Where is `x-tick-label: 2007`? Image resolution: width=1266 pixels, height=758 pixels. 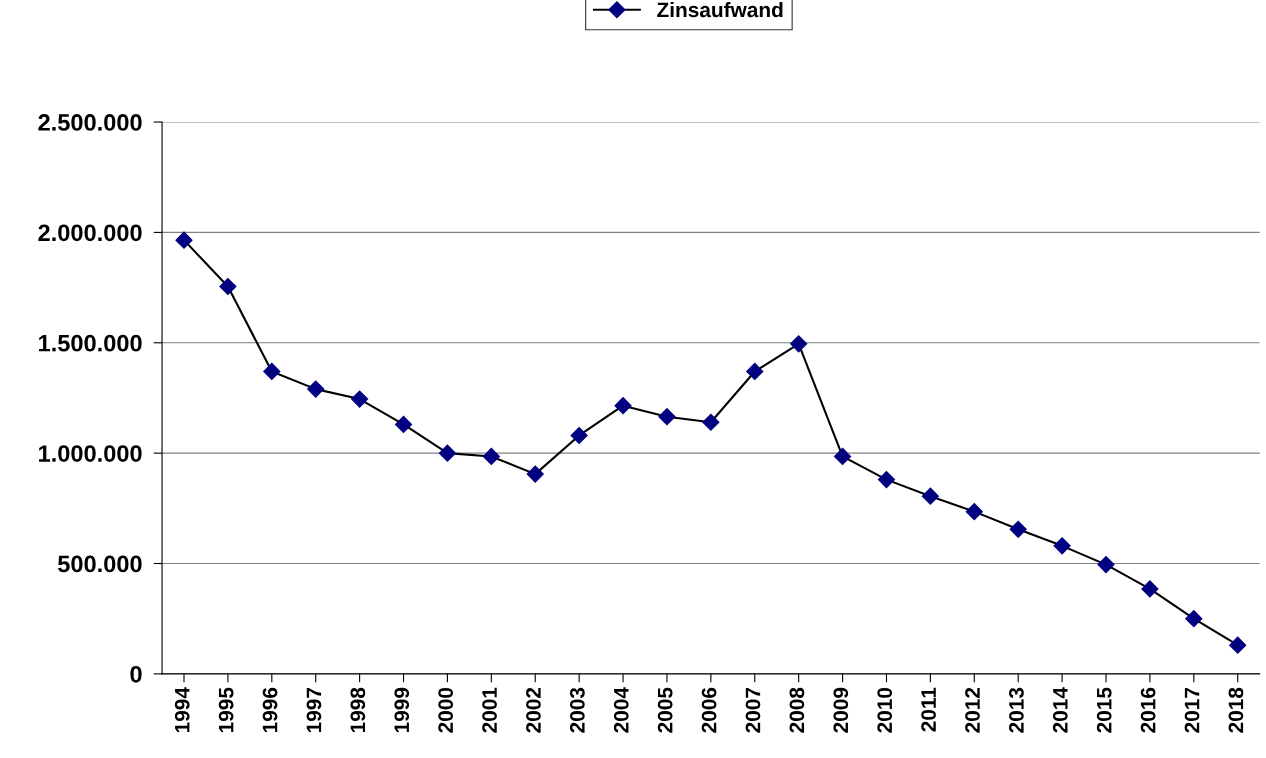 x-tick-label: 2007 is located at coordinates (753, 710).